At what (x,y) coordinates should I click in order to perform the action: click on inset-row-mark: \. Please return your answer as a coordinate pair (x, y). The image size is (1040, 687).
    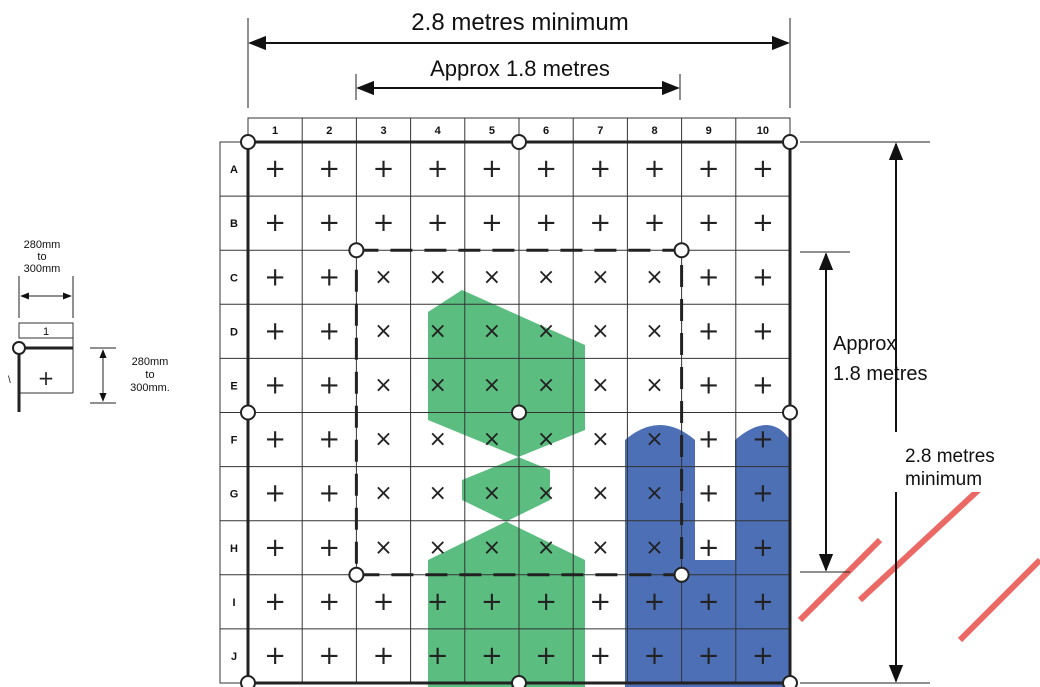
    Looking at the image, I should click on (9, 380).